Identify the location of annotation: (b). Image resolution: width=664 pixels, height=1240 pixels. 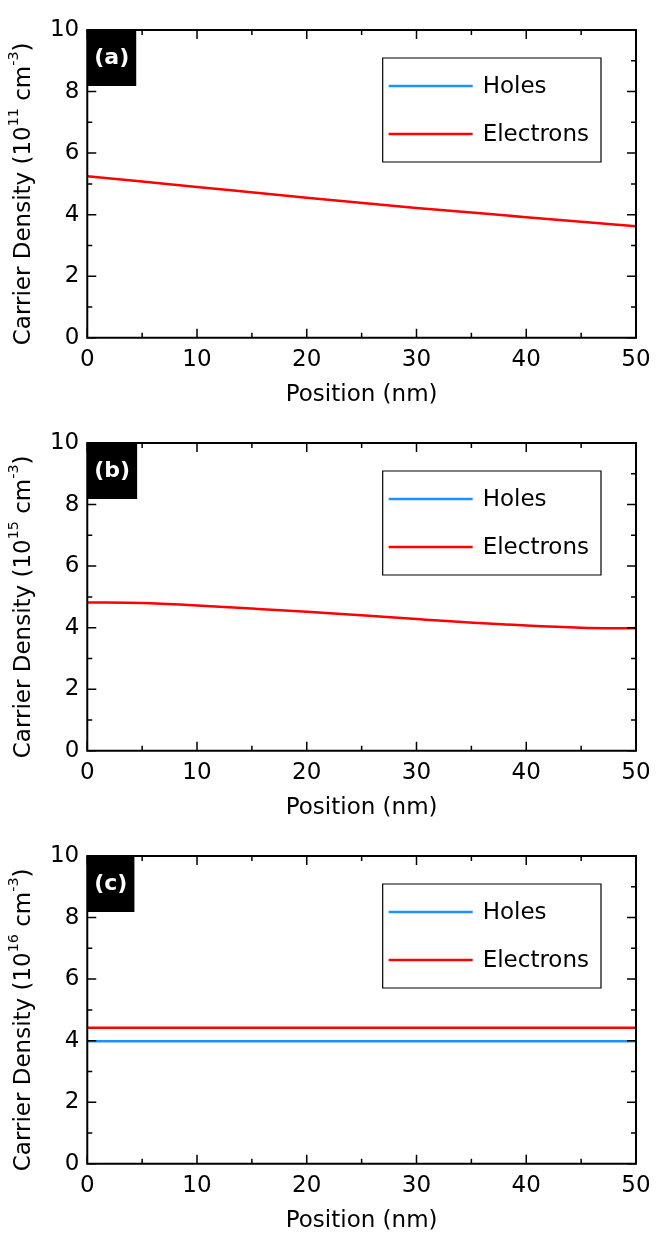
(112, 469).